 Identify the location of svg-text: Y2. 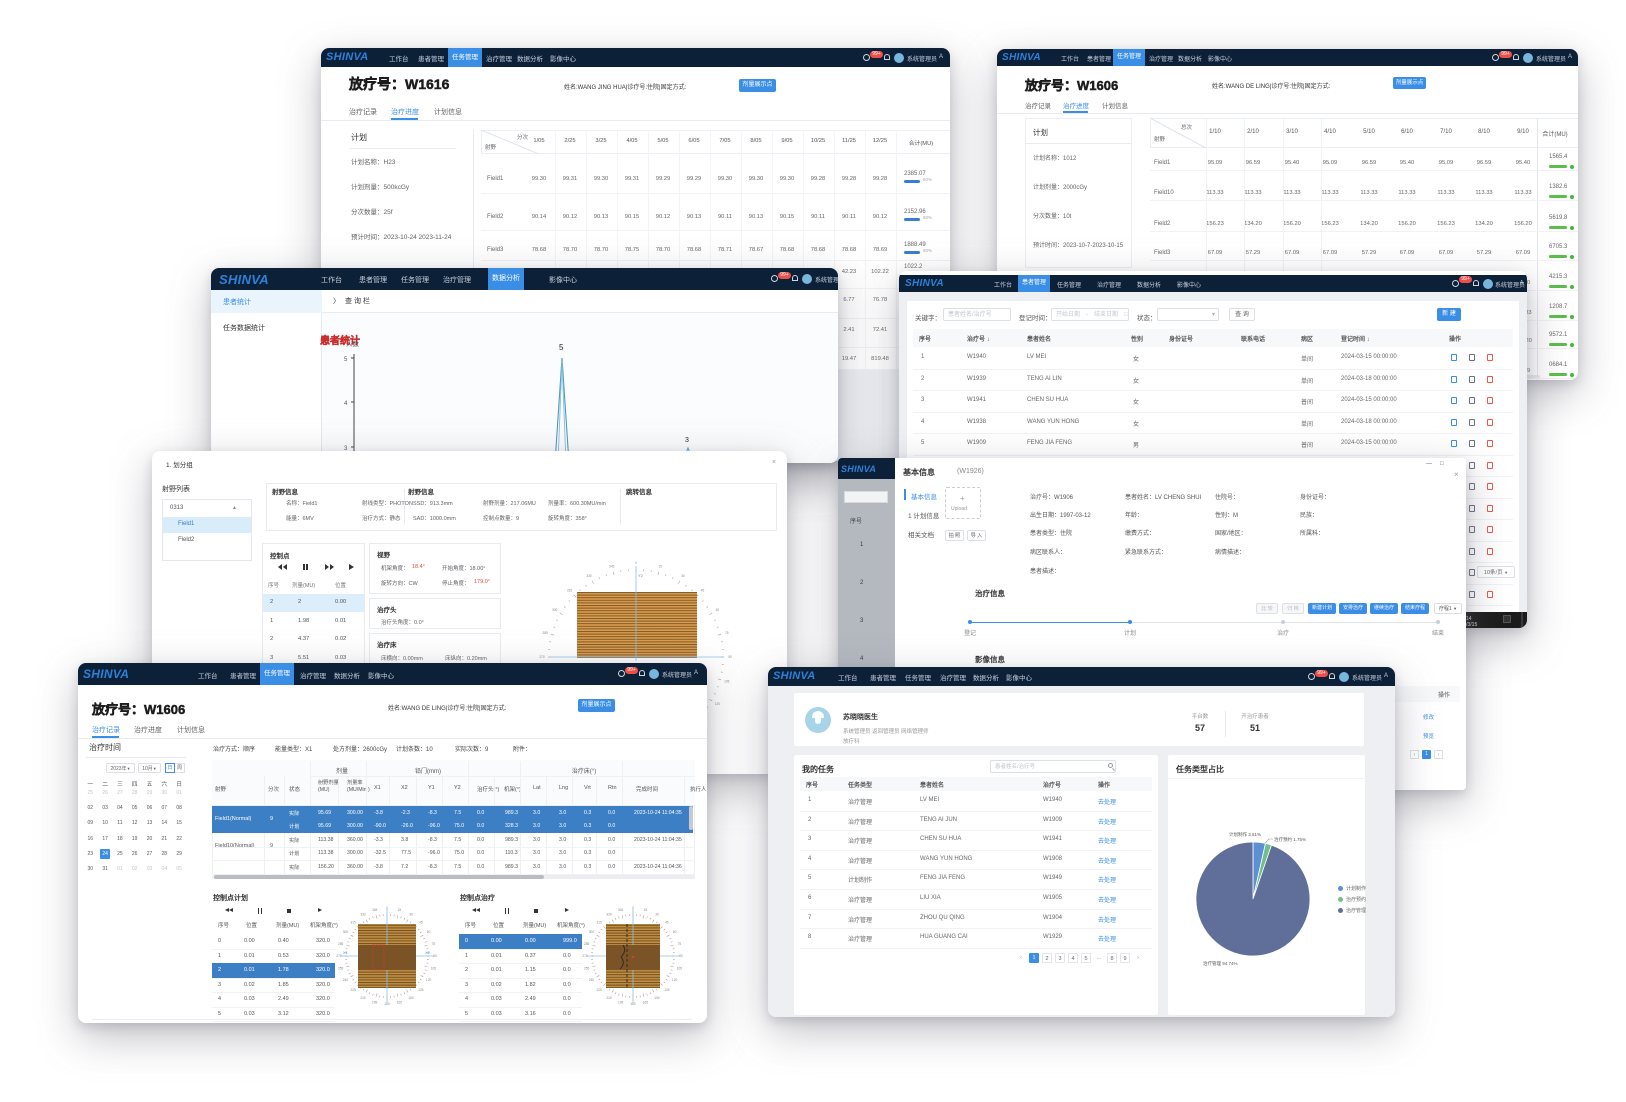
(641, 575).